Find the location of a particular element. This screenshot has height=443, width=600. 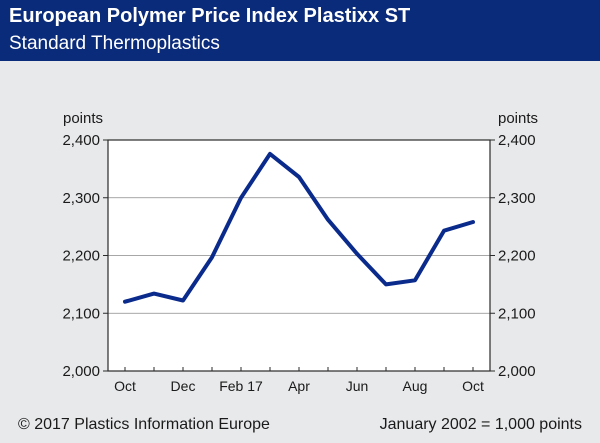

y-tick-label-right: 2,300 is located at coordinates (517, 198).